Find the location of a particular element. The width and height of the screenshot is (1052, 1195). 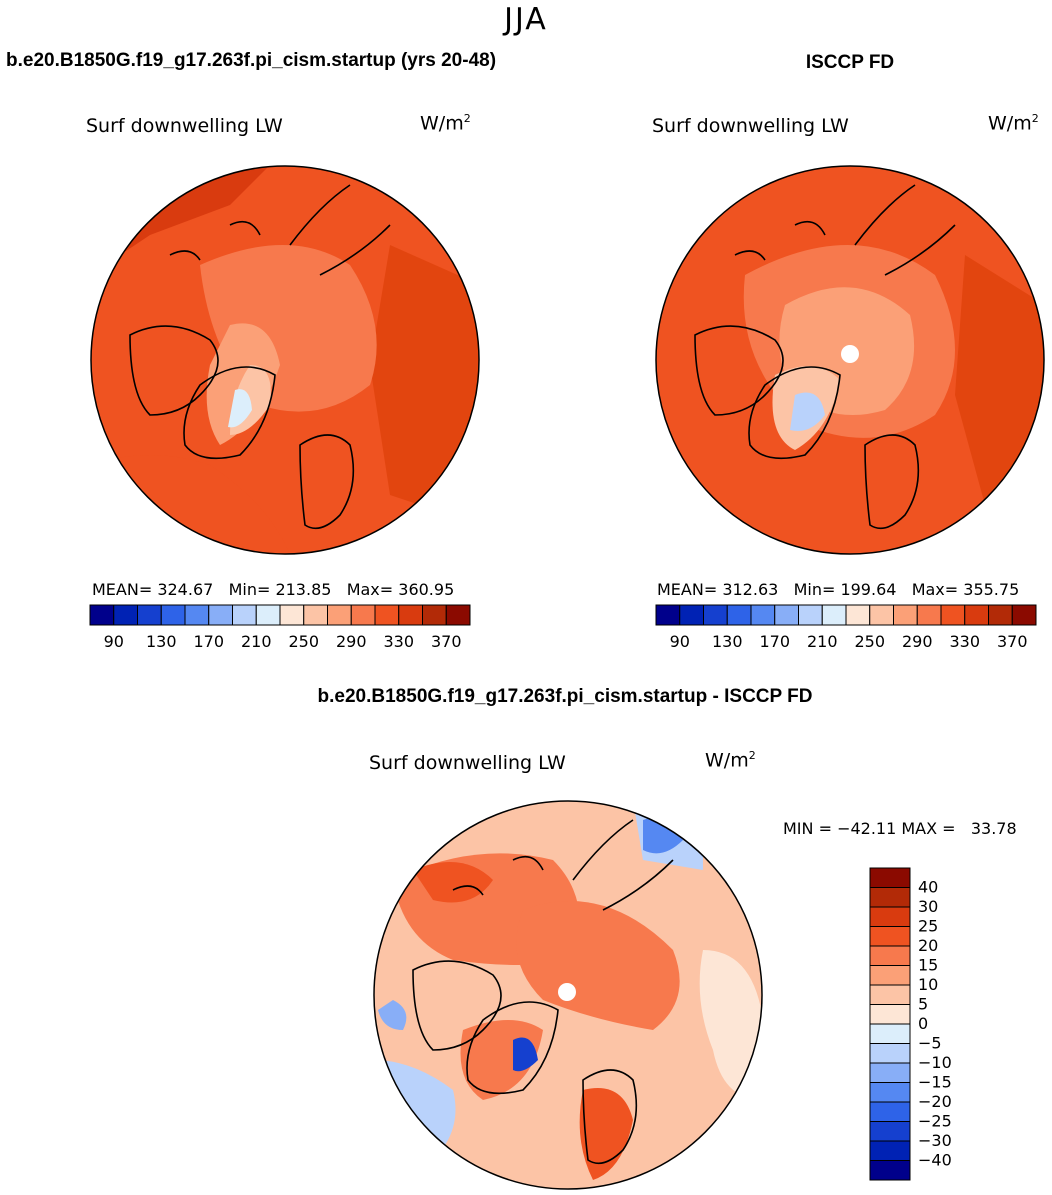

obs-colorbar-tick-label: 90 is located at coordinates (680, 641).